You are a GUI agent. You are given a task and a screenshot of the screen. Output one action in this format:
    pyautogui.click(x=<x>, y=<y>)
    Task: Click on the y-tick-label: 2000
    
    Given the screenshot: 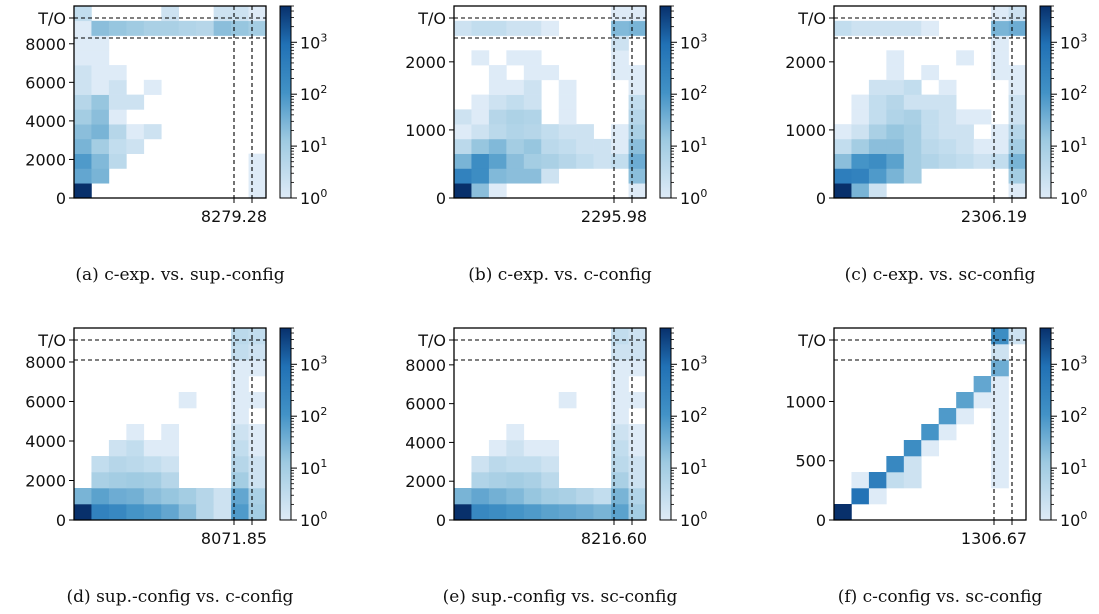 What is the action you would take?
    pyautogui.click(x=45, y=159)
    